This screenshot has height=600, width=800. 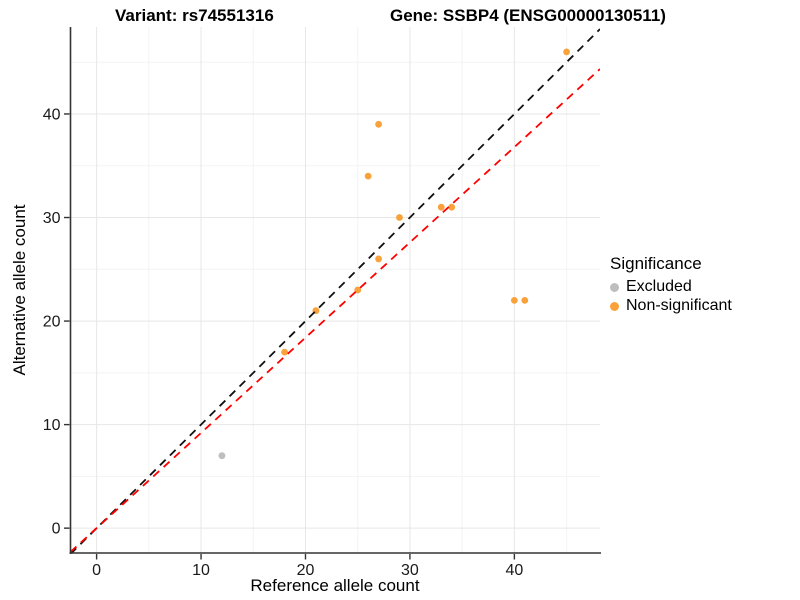 I want to click on data-point-excluded, so click(x=222, y=456).